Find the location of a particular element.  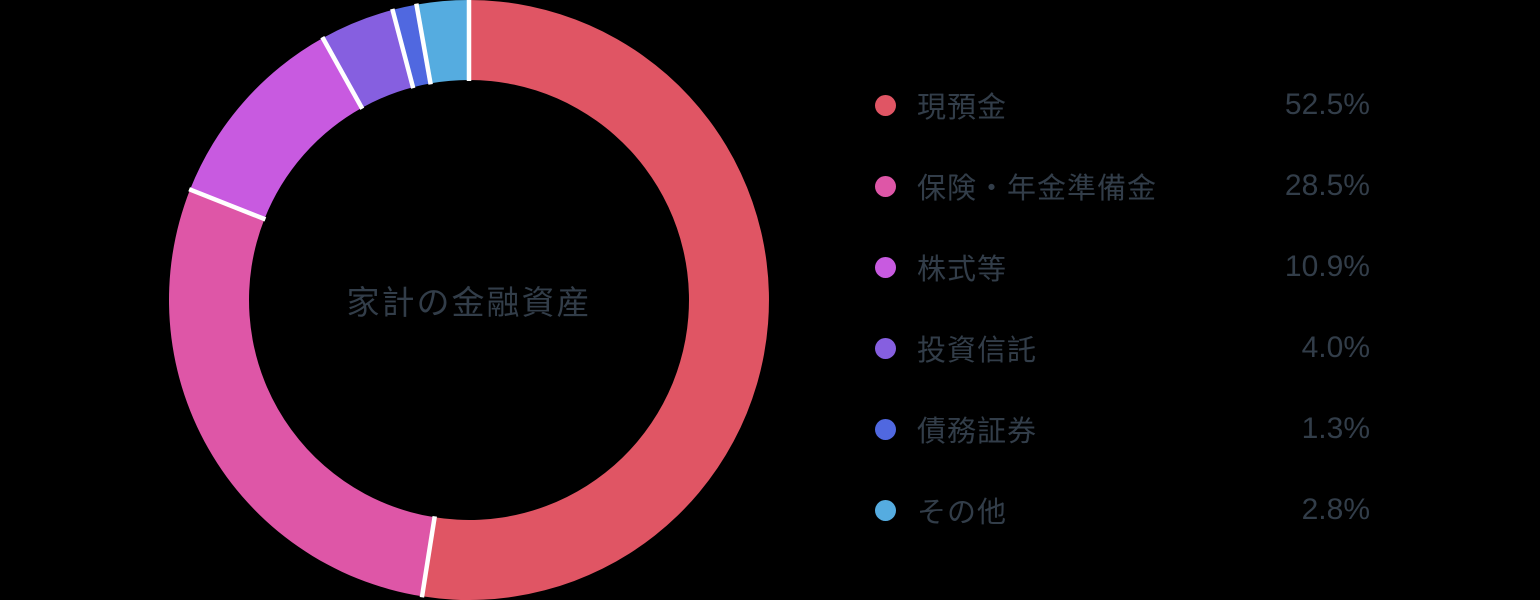

legend-value: 28.5% is located at coordinates (1327, 185).